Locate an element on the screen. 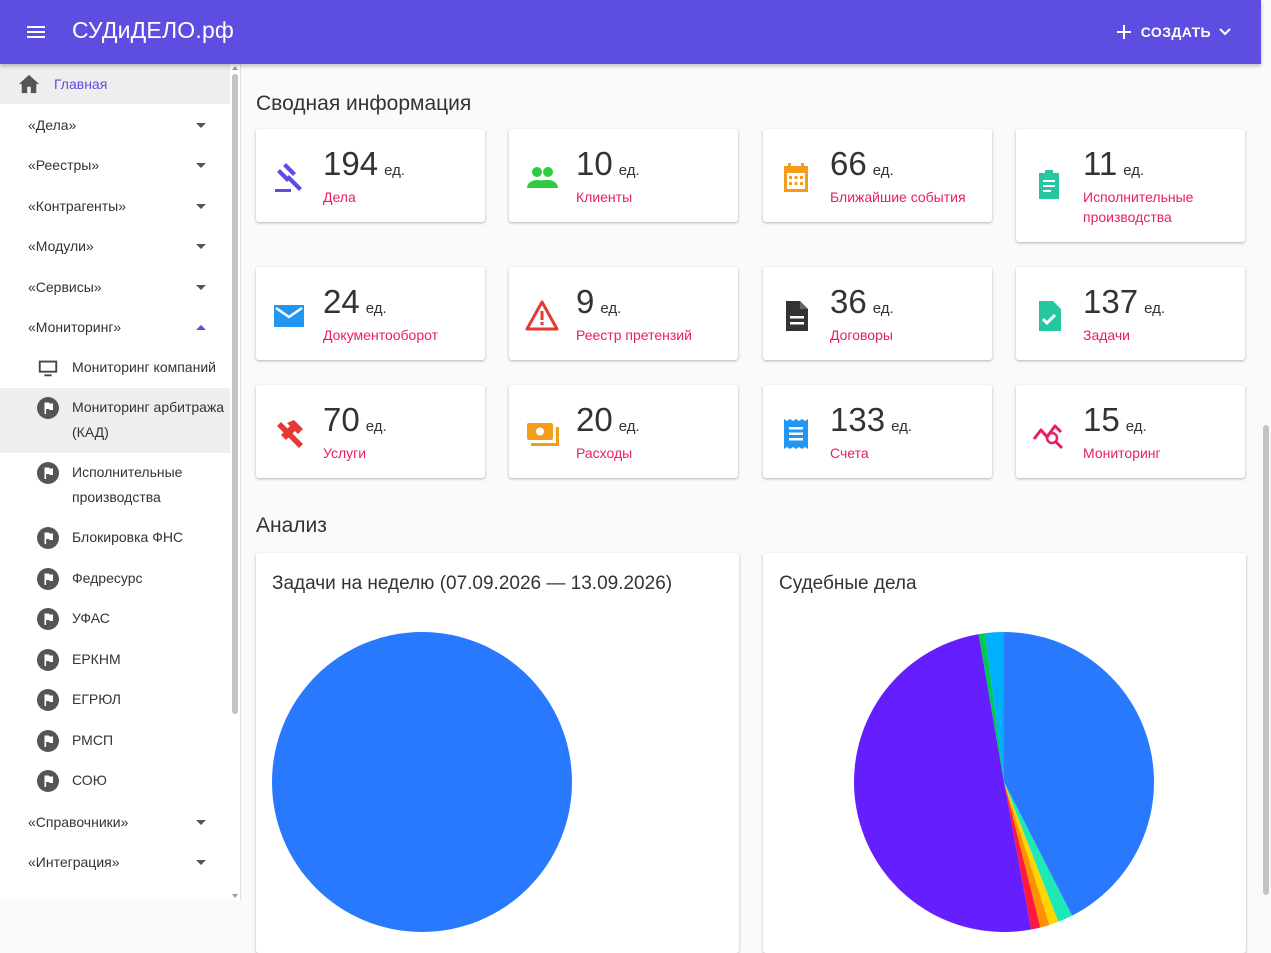 The height and width of the screenshot is (953, 1271). stat-card-contracts: 36 ед. Договоры is located at coordinates (877, 313).